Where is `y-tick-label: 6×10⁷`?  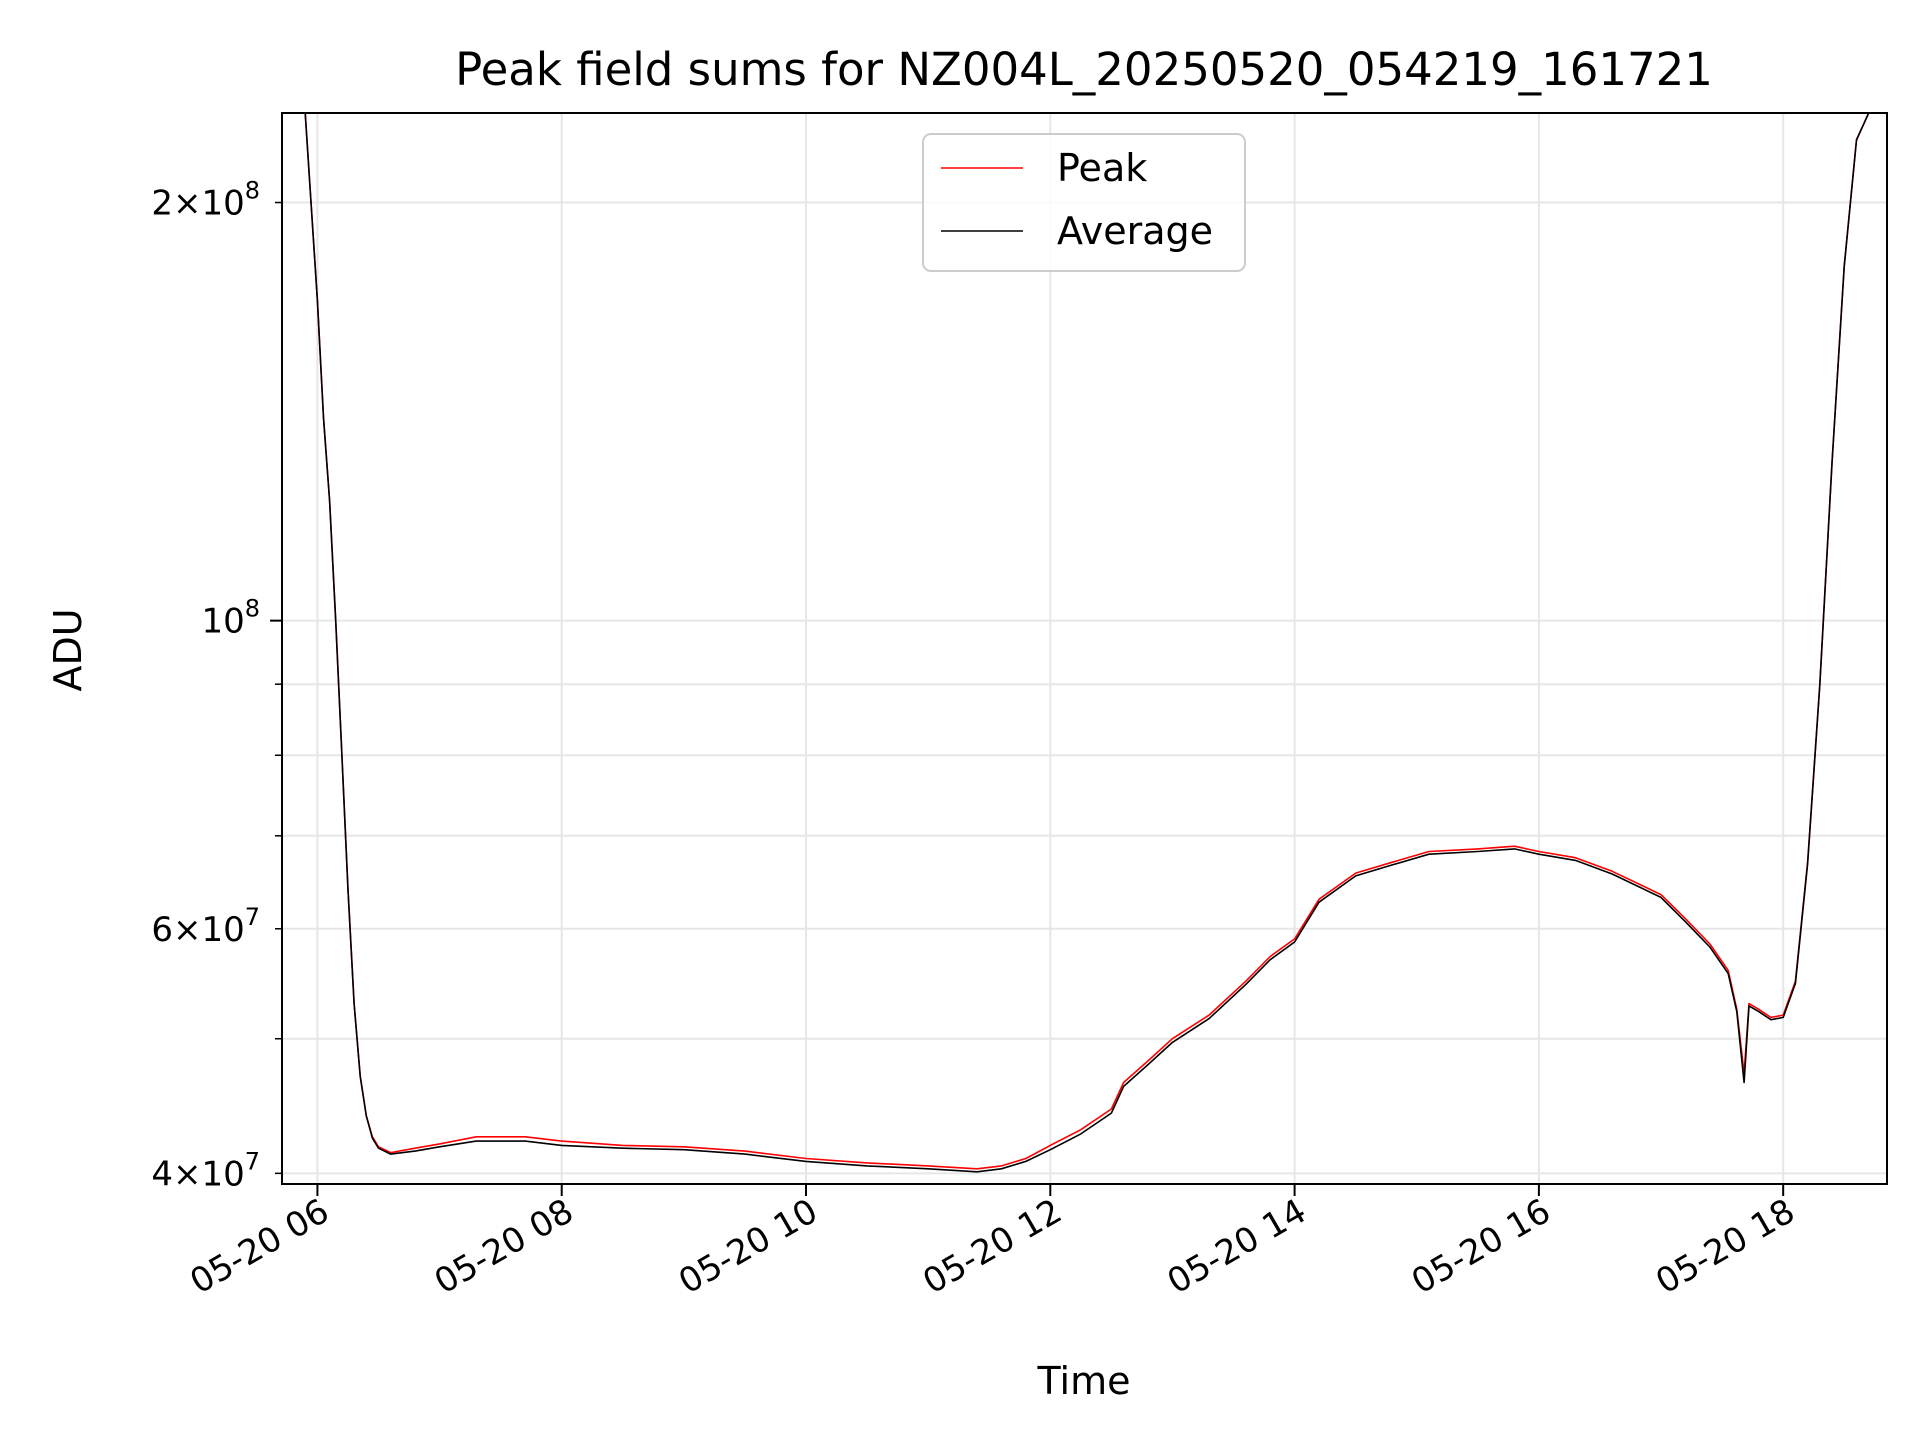
y-tick-label: 6×10⁷ is located at coordinates (205, 926).